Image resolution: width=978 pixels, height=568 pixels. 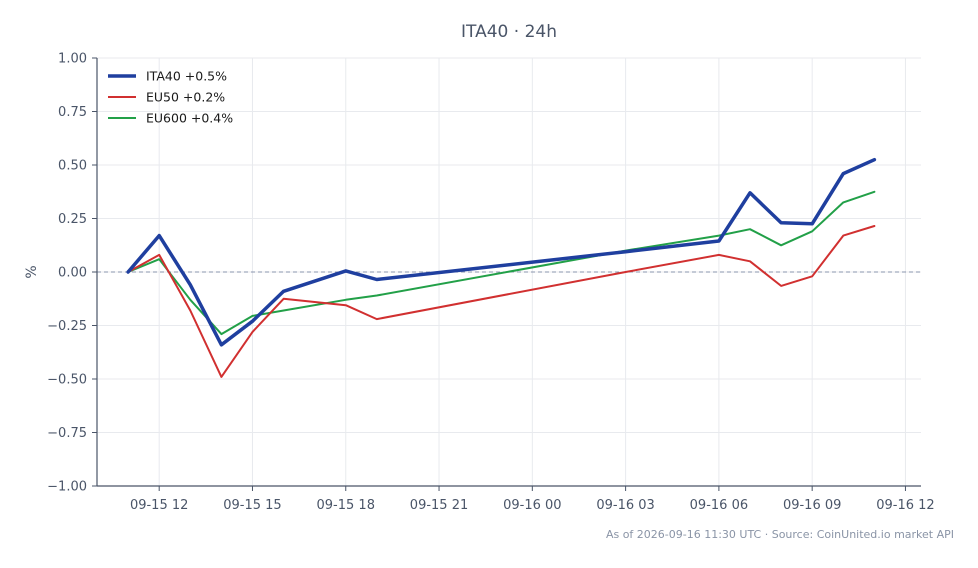 I want to click on x-tick-label: 09-15 15, so click(x=252, y=505).